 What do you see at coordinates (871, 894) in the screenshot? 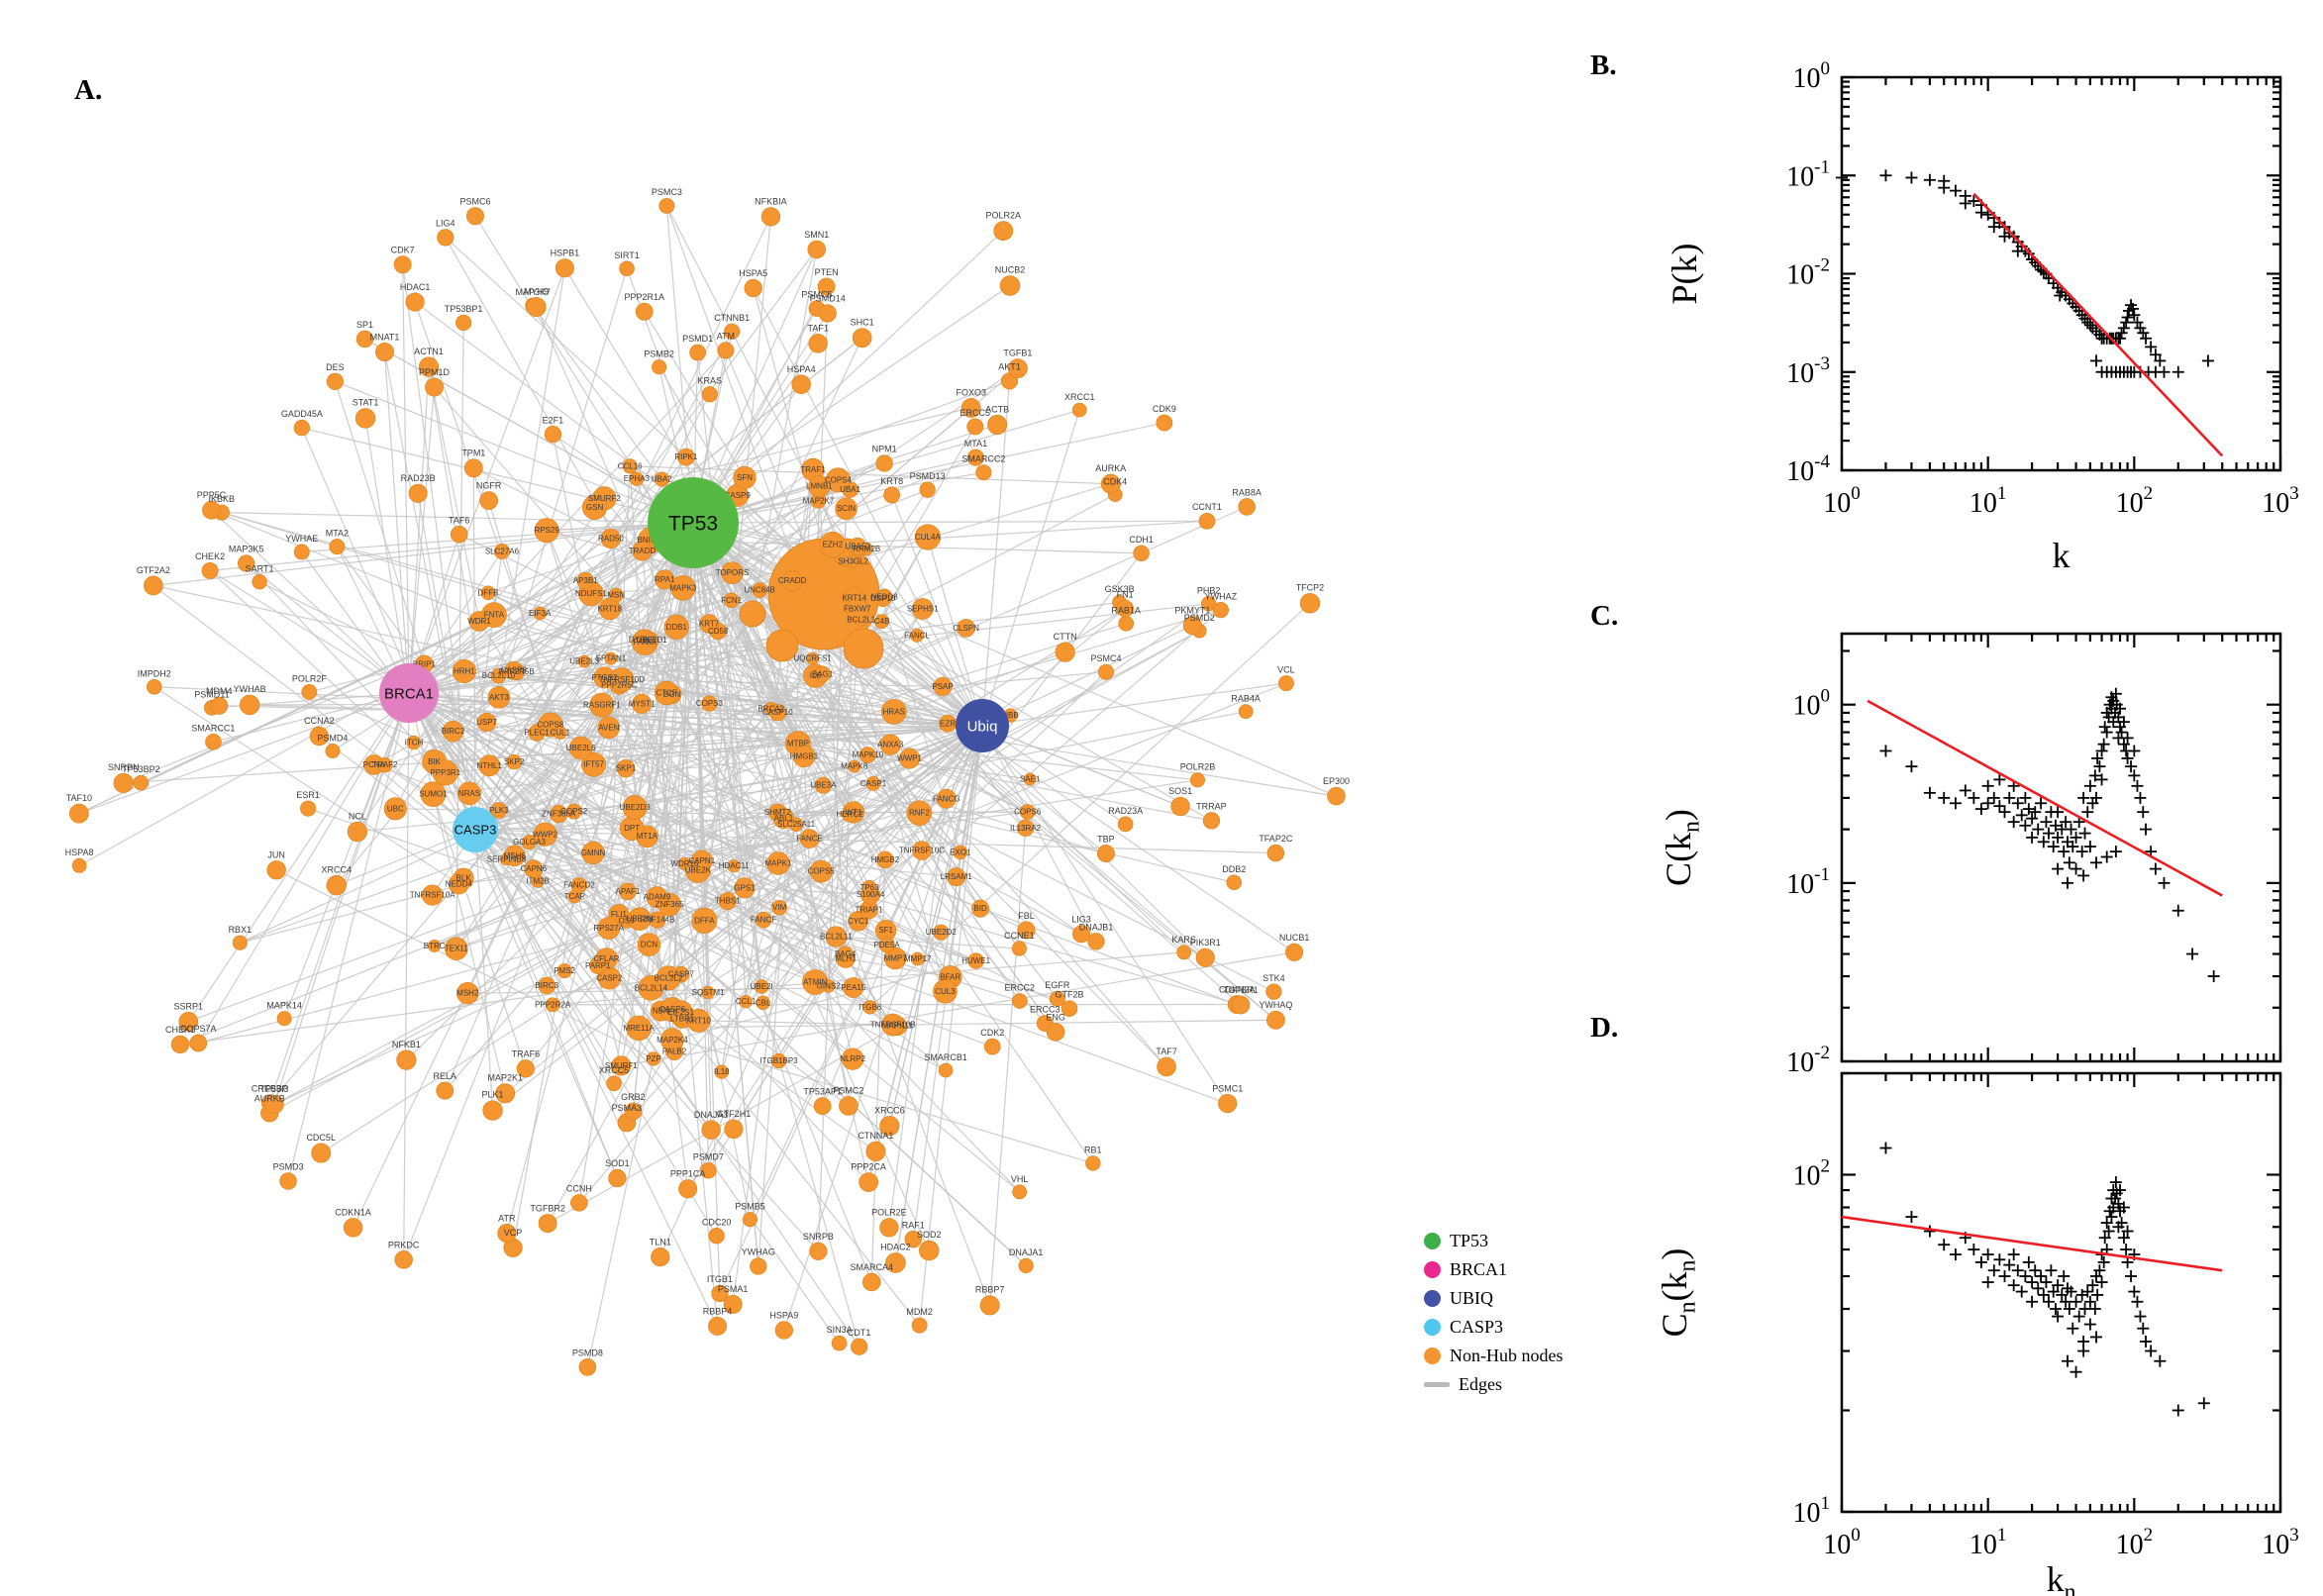
I see `svg-text: S100A4` at bounding box center [871, 894].